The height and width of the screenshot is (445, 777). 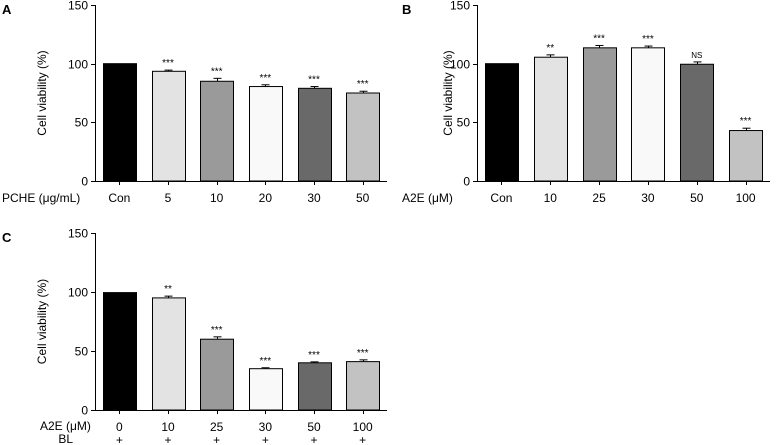 What do you see at coordinates (696, 55) in the screenshot?
I see `significance-label: NS` at bounding box center [696, 55].